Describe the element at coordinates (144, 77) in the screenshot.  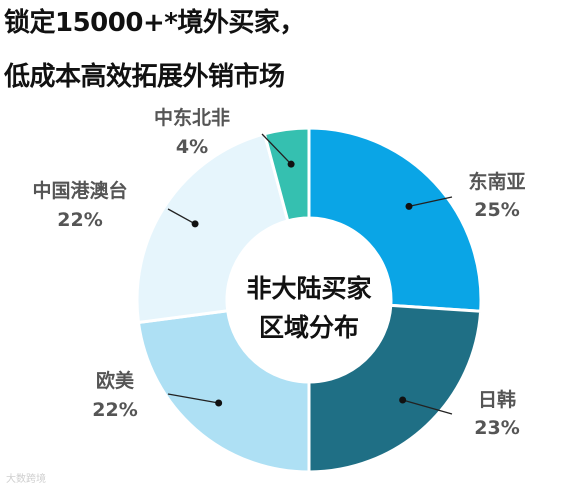
I see `headline-line-2: 低成本高效拓展外销市场` at that location.